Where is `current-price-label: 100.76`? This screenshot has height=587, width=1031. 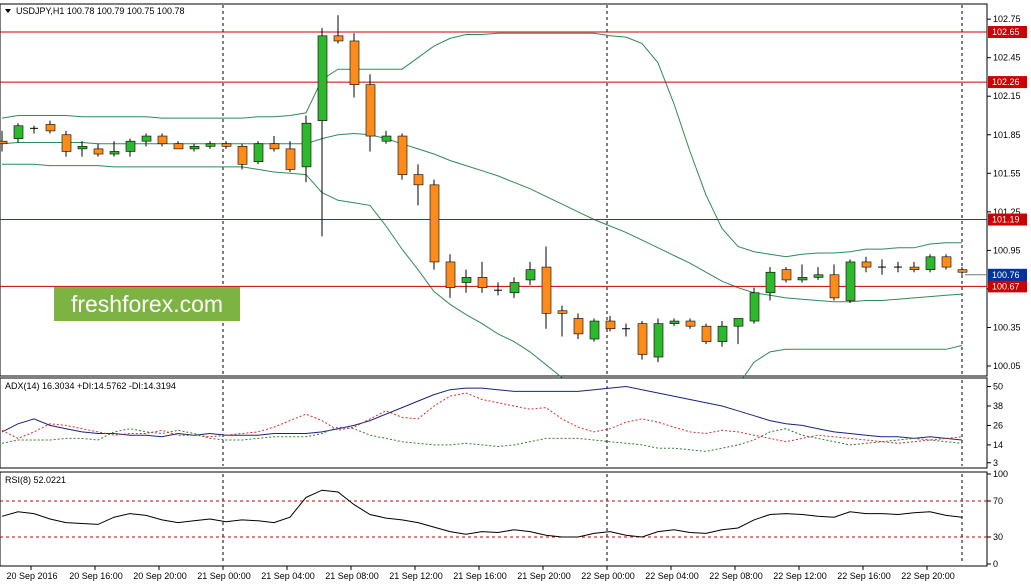 current-price-label: 100.76 is located at coordinates (1006, 275).